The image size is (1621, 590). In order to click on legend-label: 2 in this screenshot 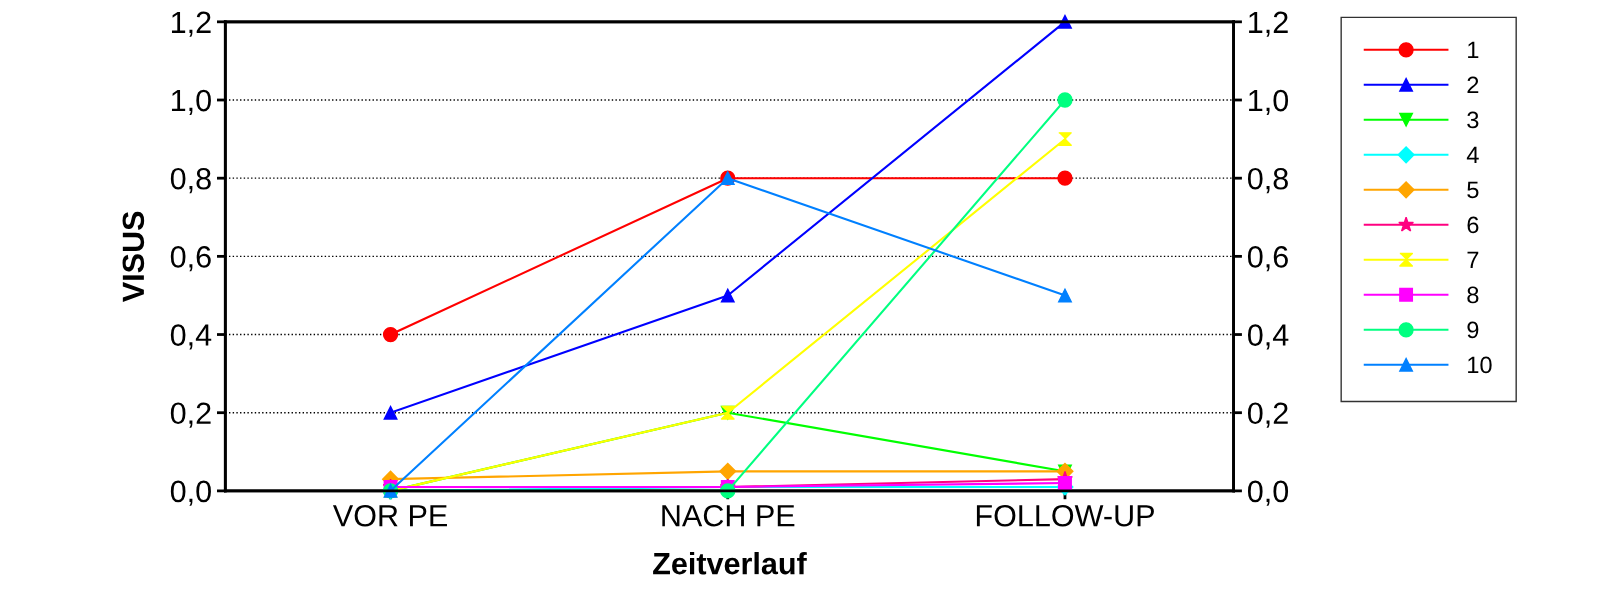, I will do `click(1473, 85)`.